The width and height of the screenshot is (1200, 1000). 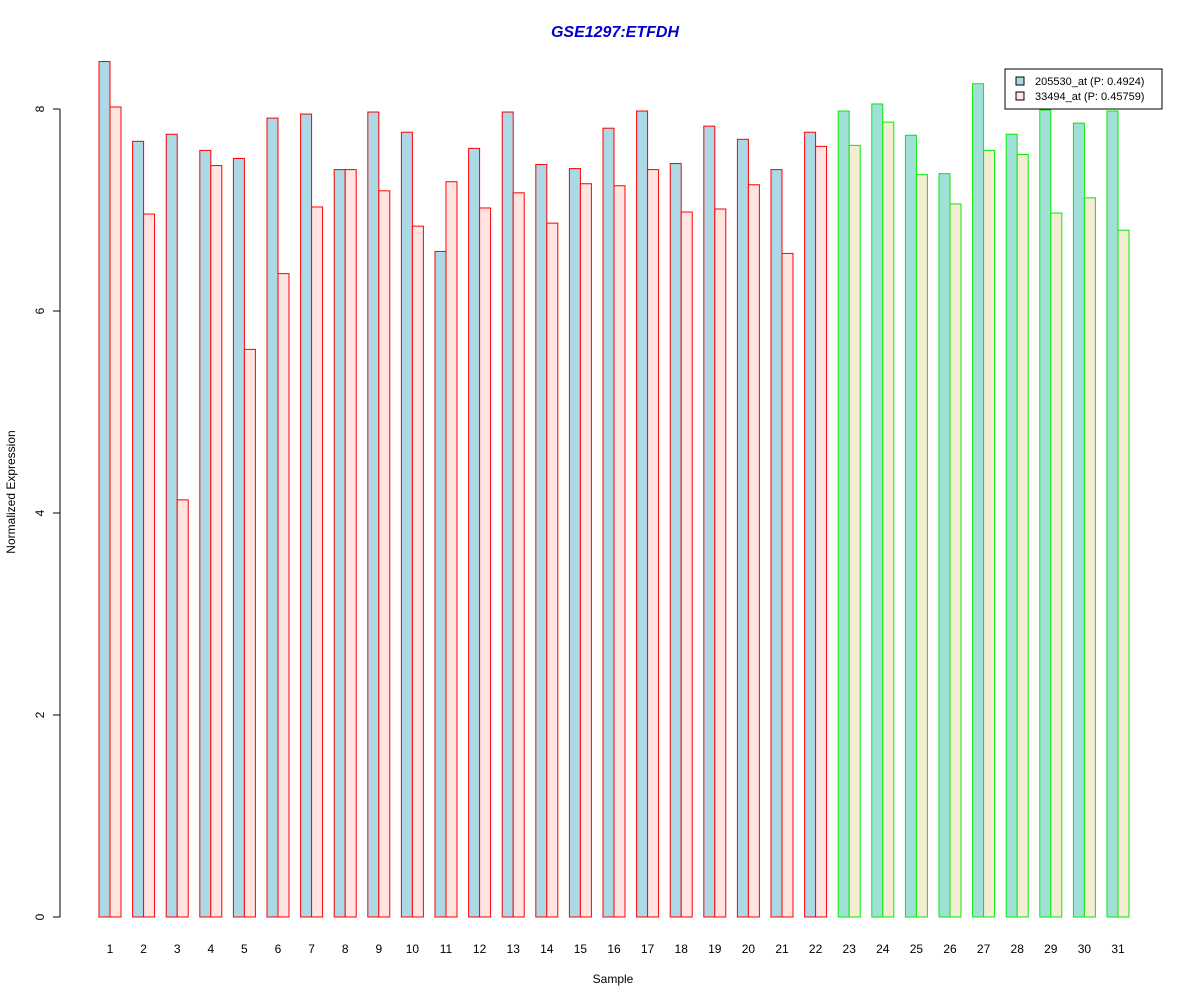 I want to click on y-tick-label: 0, so click(x=40, y=916).